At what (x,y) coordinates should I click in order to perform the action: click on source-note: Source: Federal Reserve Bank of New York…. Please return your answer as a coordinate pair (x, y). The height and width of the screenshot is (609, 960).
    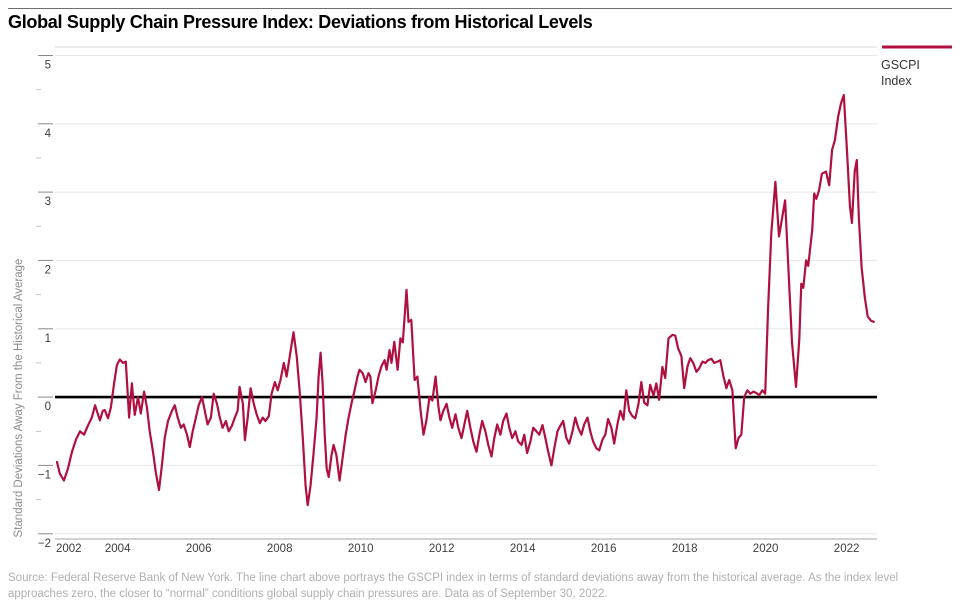
    Looking at the image, I should click on (481, 586).